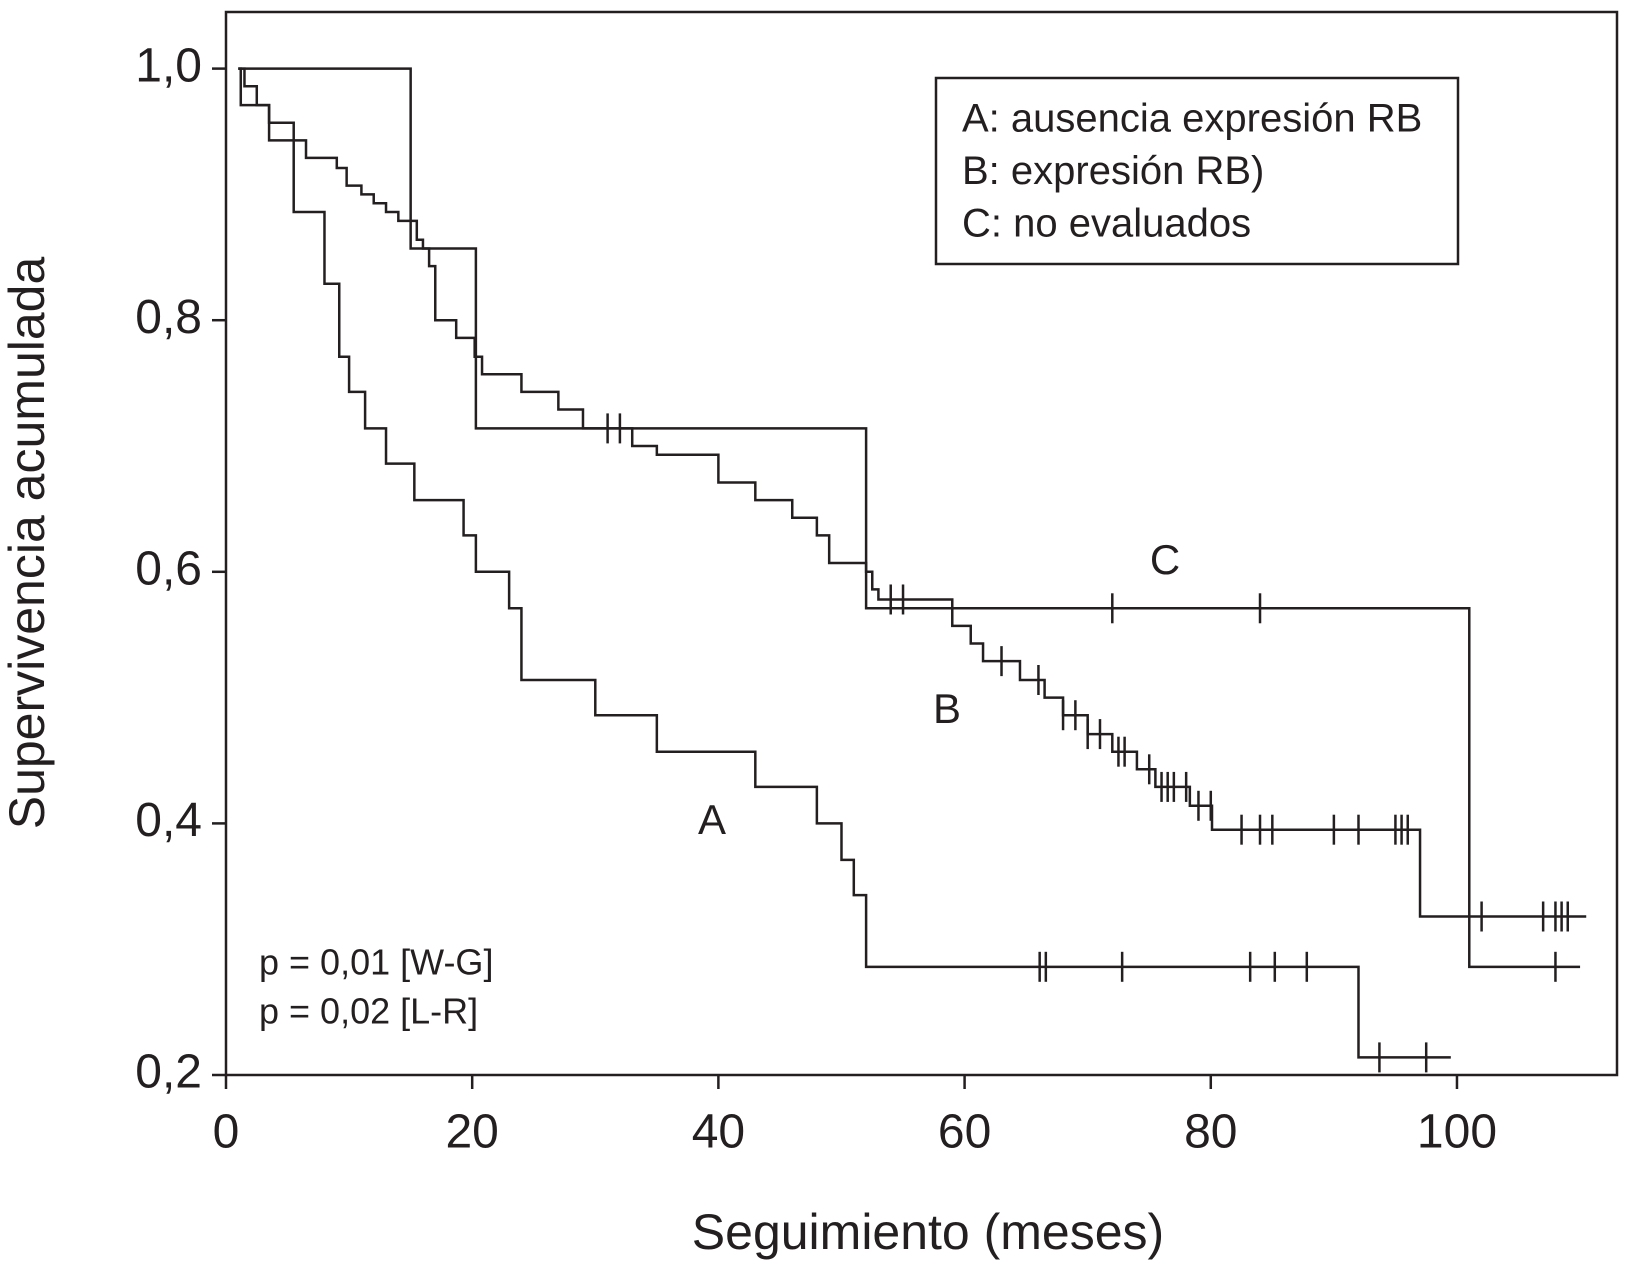  I want to click on curve-label: A, so click(712, 819).